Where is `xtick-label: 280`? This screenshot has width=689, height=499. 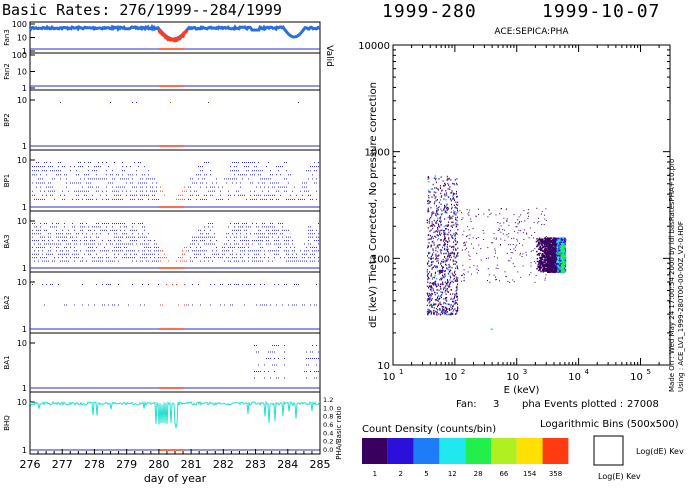
xtick-label: 280 is located at coordinates (158, 464).